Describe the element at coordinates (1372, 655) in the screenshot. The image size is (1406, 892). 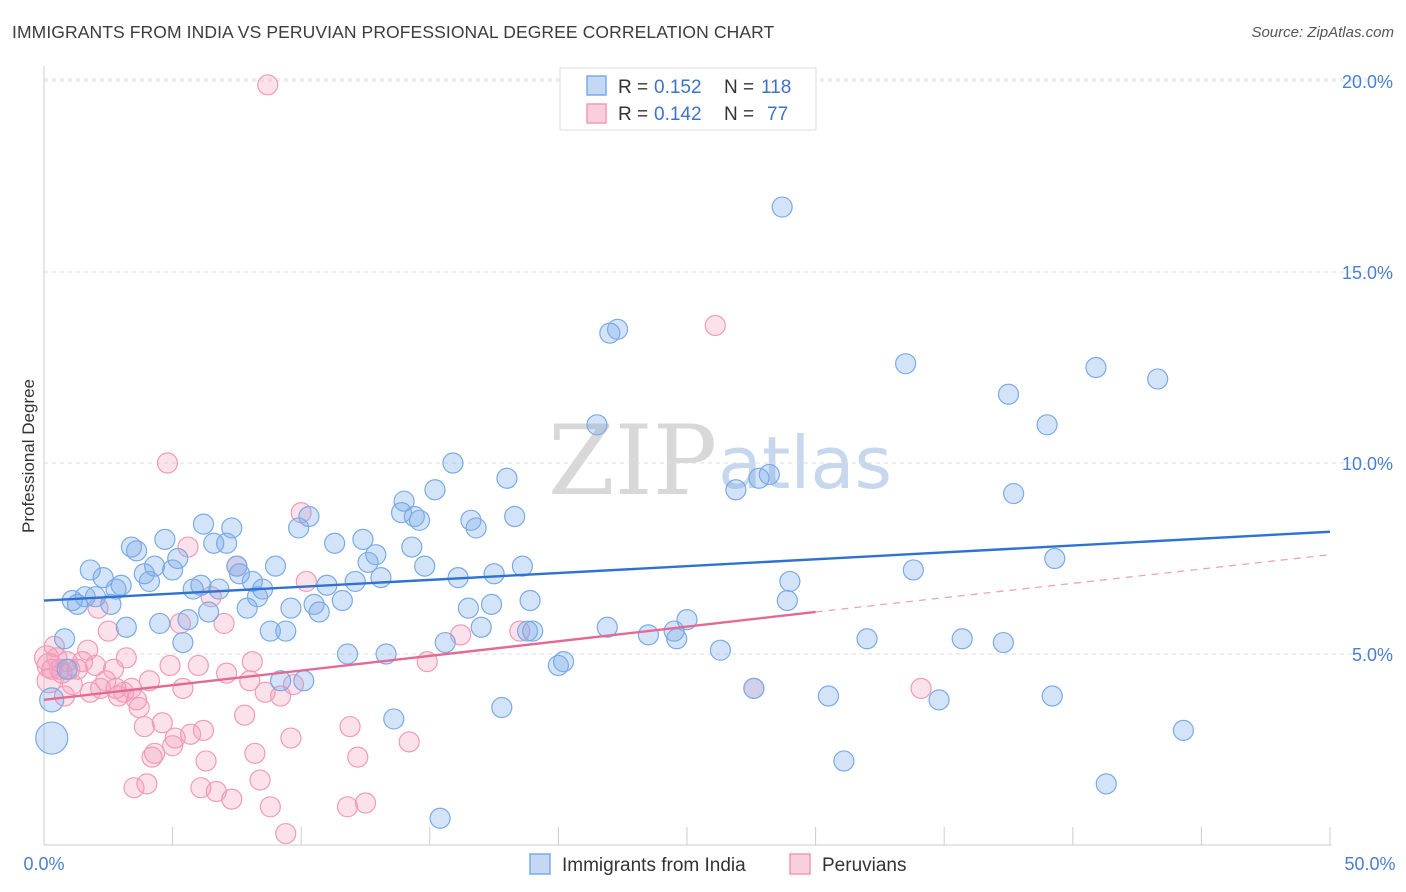
I see `y-tick-label: 5.0%` at that location.